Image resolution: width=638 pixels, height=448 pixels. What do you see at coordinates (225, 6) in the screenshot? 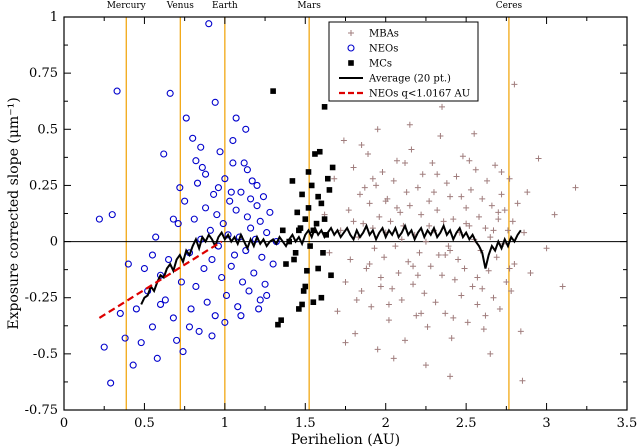
I see `planet-label-earth: Earth` at bounding box center [225, 6].